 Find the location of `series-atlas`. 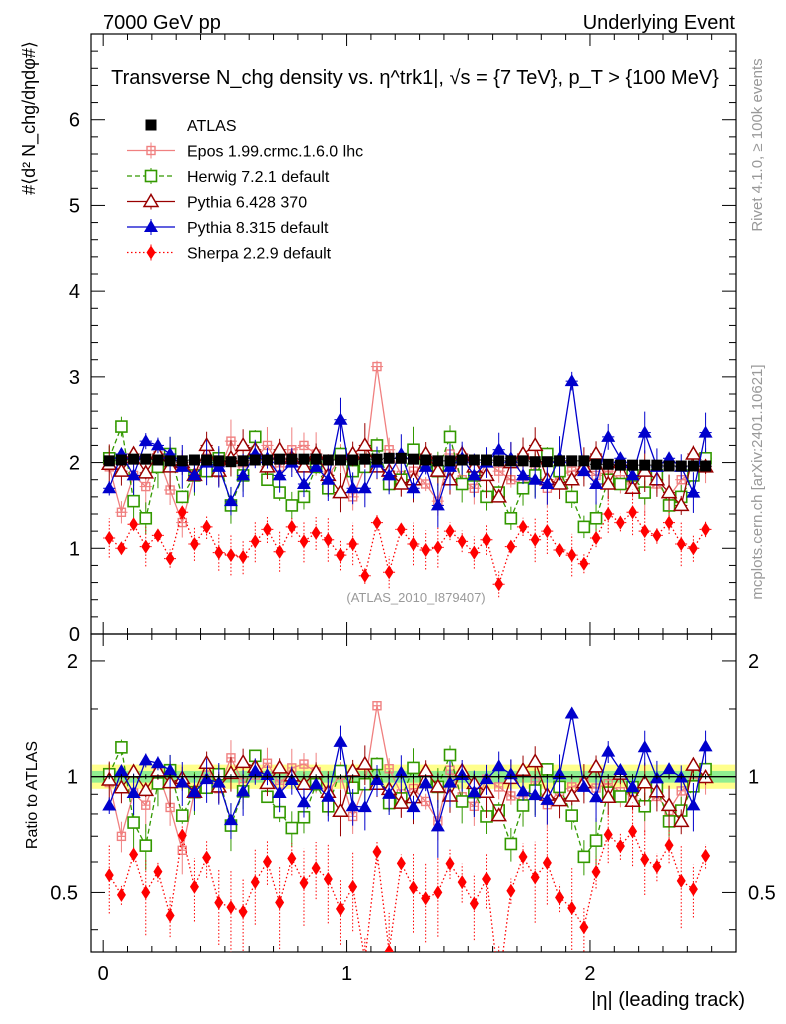

series-atlas is located at coordinates (407, 462).